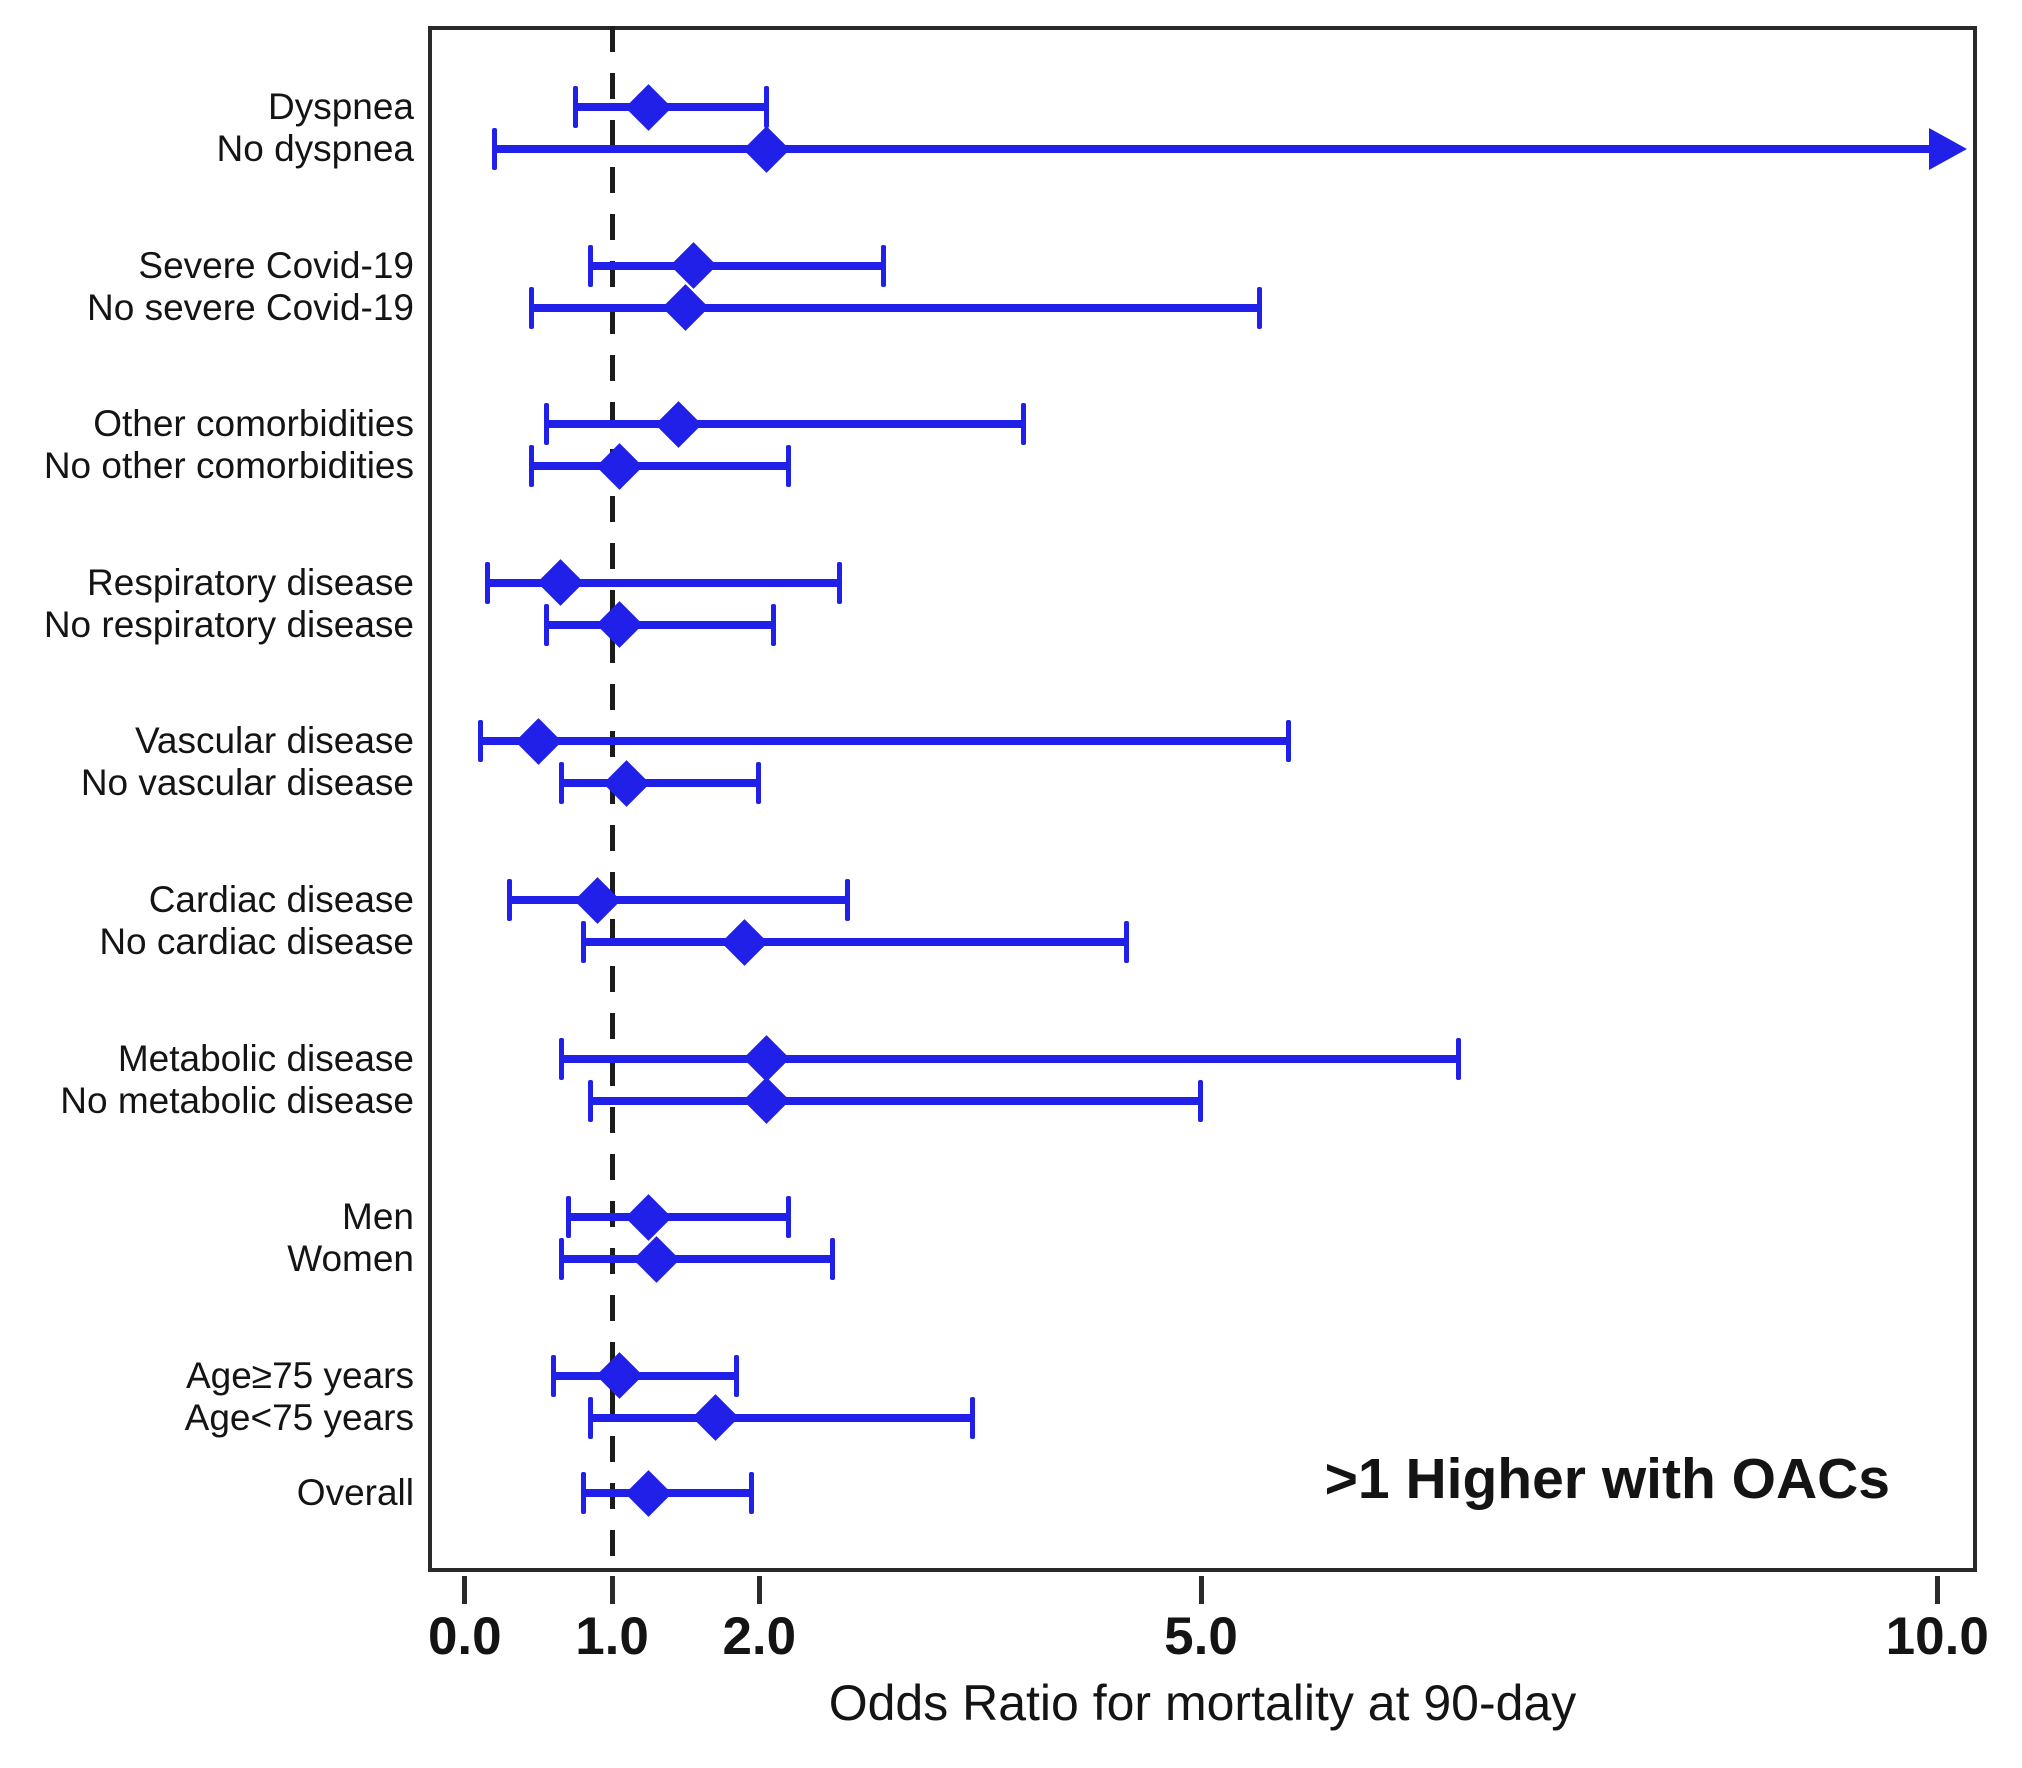 This screenshot has height=1768, width=2022. Describe the element at coordinates (274, 741) in the screenshot. I see `row-label: Vascular disease` at that location.